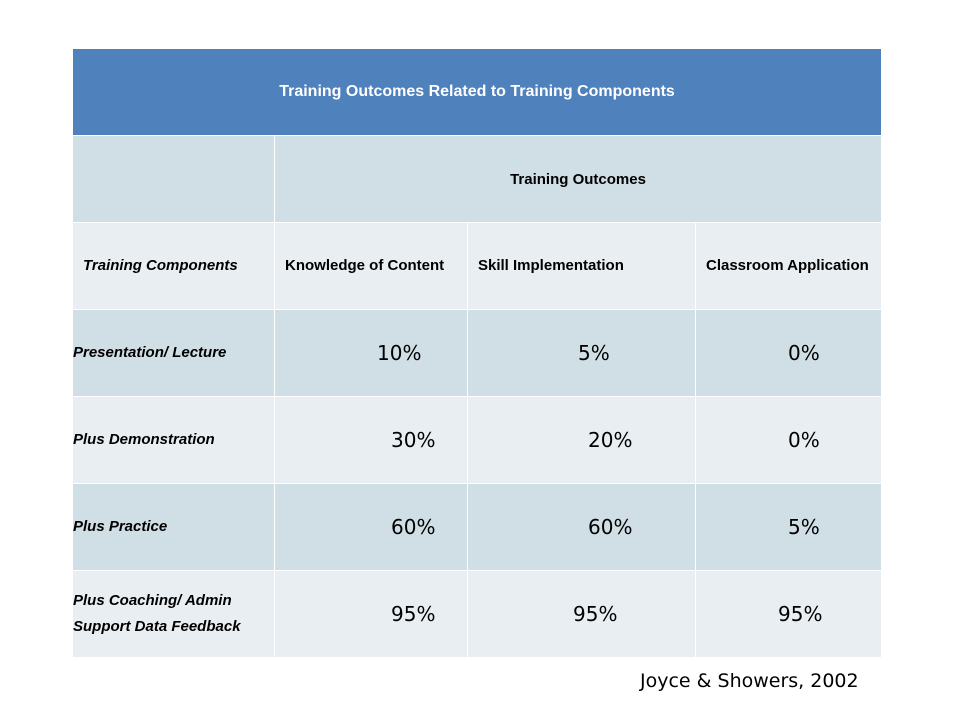  I want to click on citation: Joyce & Showers, 2002, so click(749, 681).